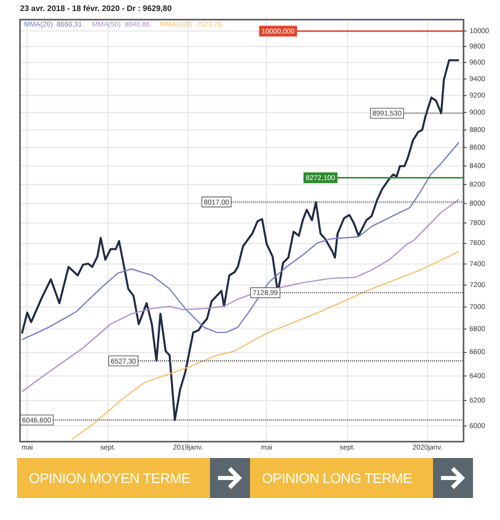 The height and width of the screenshot is (520, 500). I want to click on chart-title: 23 avr. 2018 - 18 févr. 2020 - Dr : 9629,80, so click(96, 9).